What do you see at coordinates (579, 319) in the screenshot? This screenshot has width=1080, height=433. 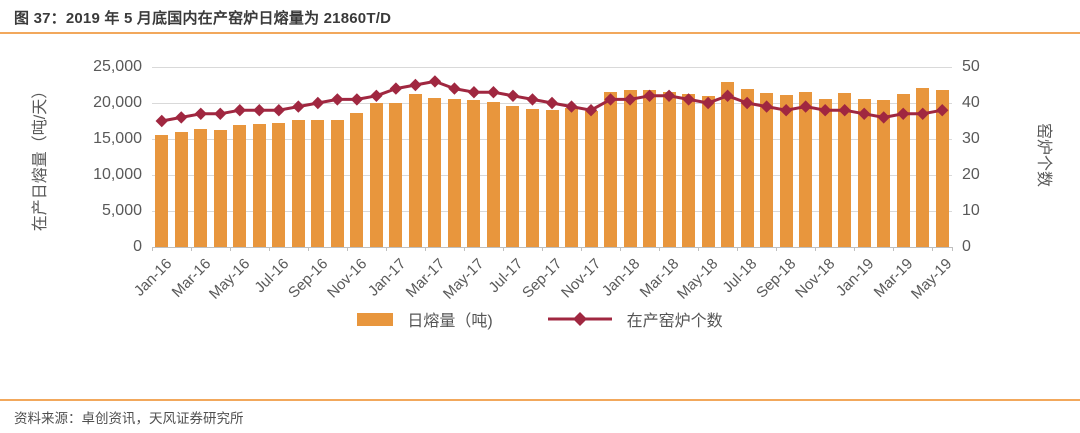 I see `legend-line-diamond-icon` at bounding box center [579, 319].